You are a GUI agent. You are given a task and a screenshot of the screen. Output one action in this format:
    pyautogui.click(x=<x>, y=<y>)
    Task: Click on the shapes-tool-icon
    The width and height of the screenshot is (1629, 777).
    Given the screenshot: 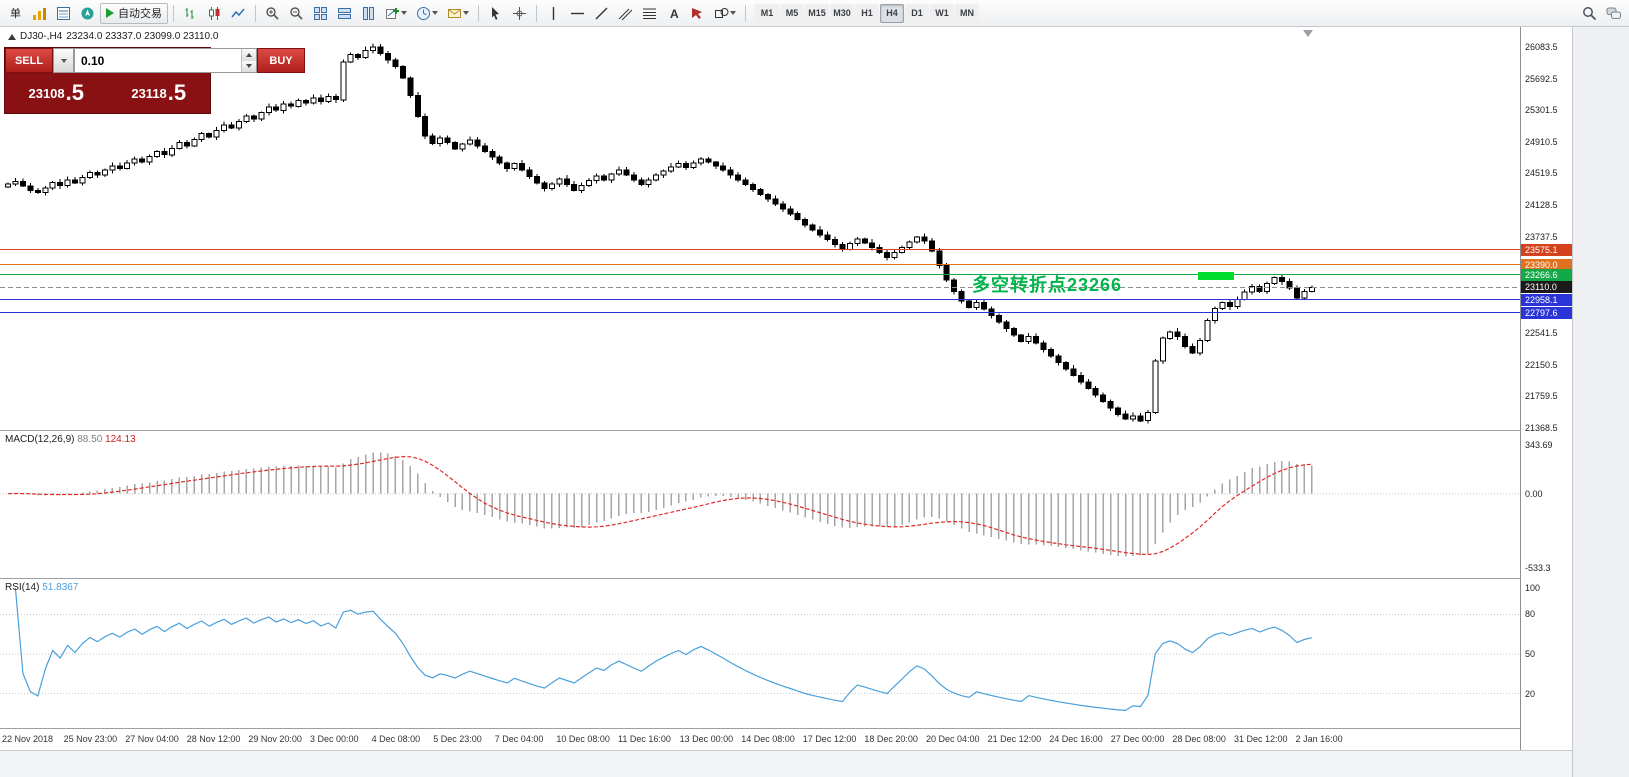 What is the action you would take?
    pyautogui.click(x=725, y=13)
    